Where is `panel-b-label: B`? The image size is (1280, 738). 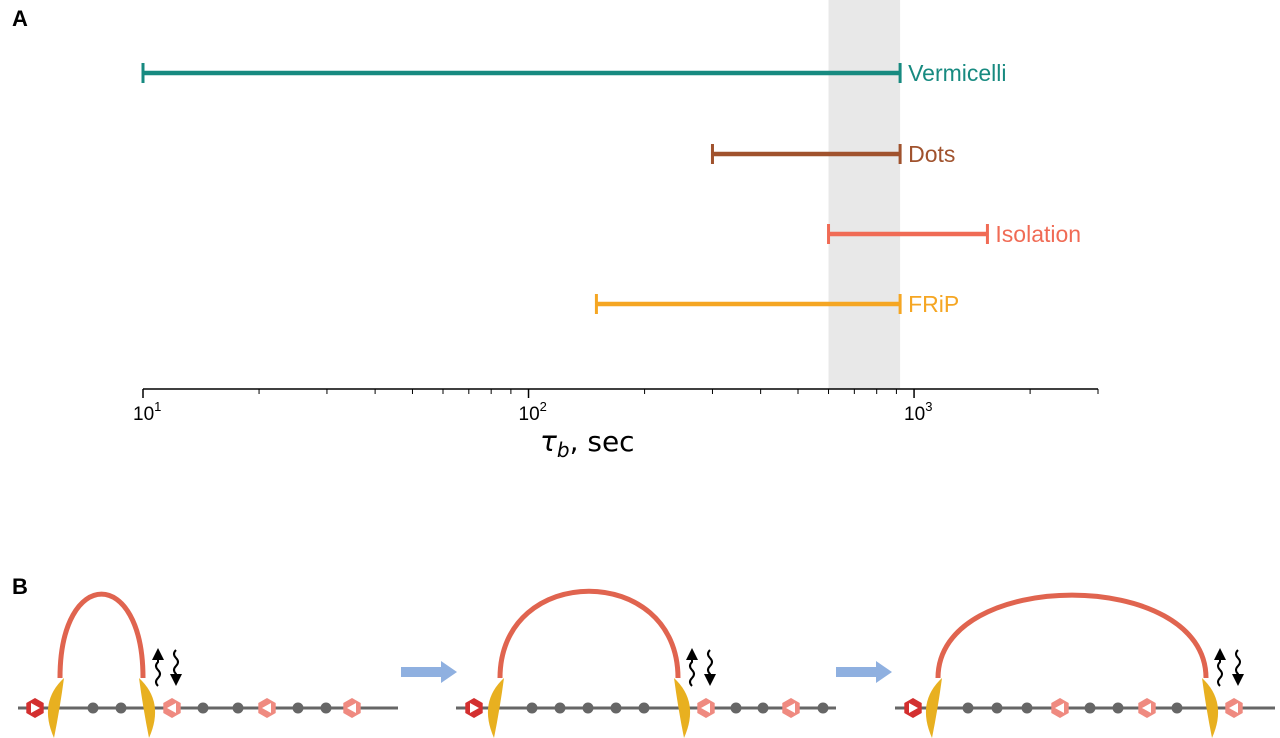 panel-b-label: B is located at coordinates (20, 586).